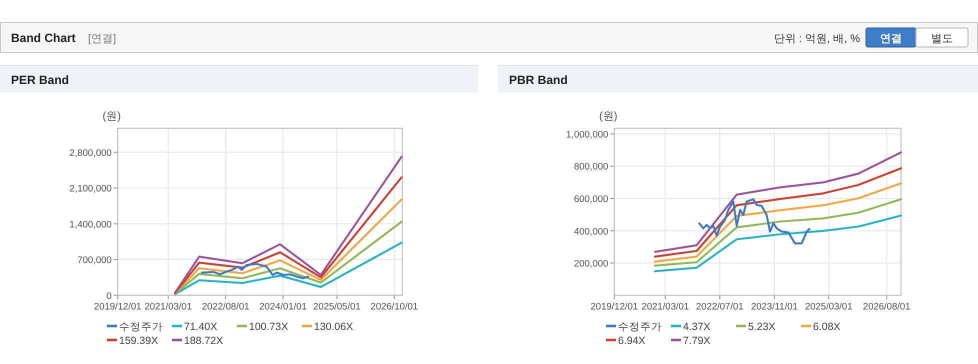  What do you see at coordinates (632, 341) in the screenshot?
I see `legend-label: 6.94X` at bounding box center [632, 341].